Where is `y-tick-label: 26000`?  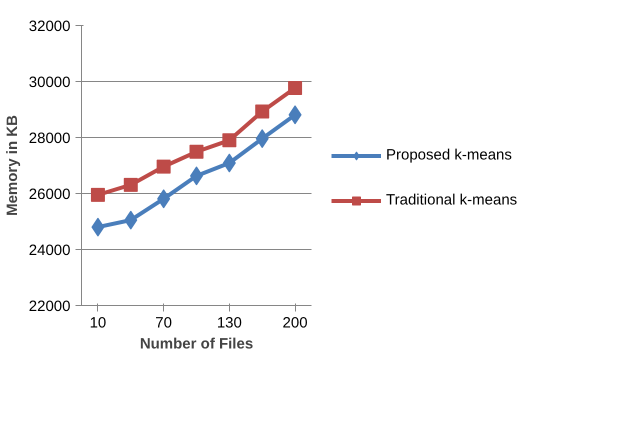 y-tick-label: 26000 is located at coordinates (49, 194).